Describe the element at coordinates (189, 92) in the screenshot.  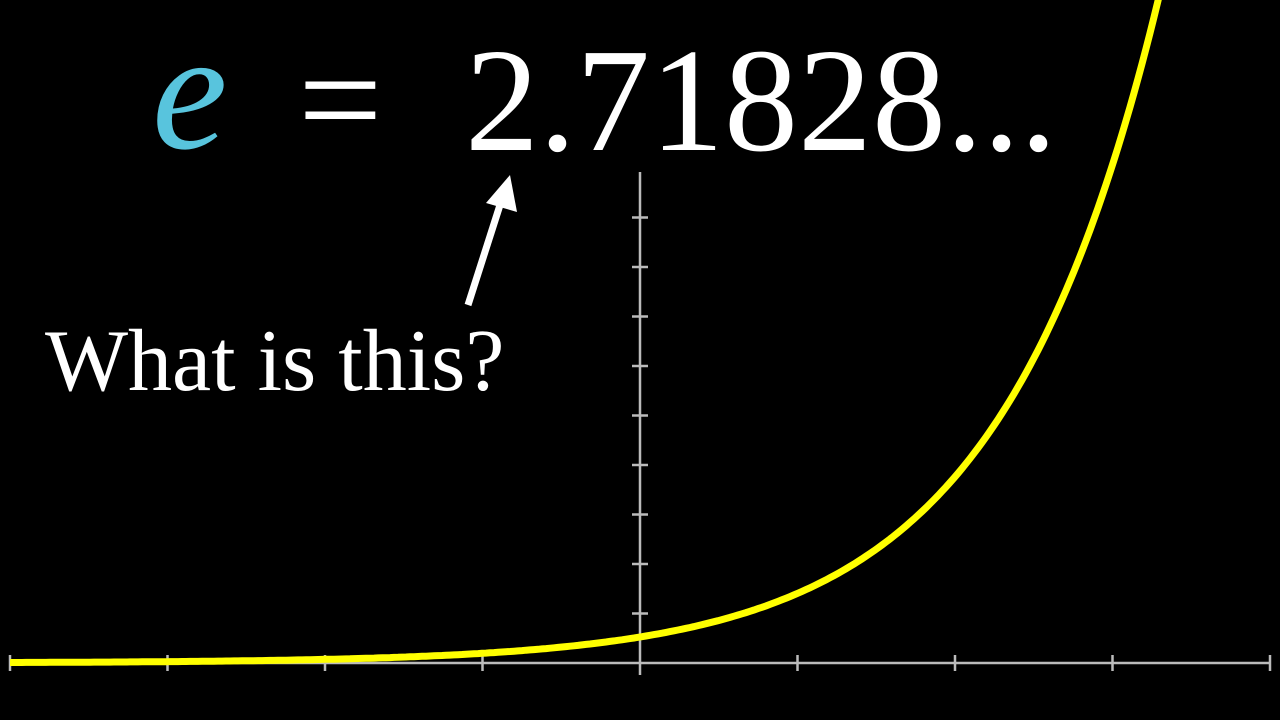
I see `e-symbol: e` at that location.